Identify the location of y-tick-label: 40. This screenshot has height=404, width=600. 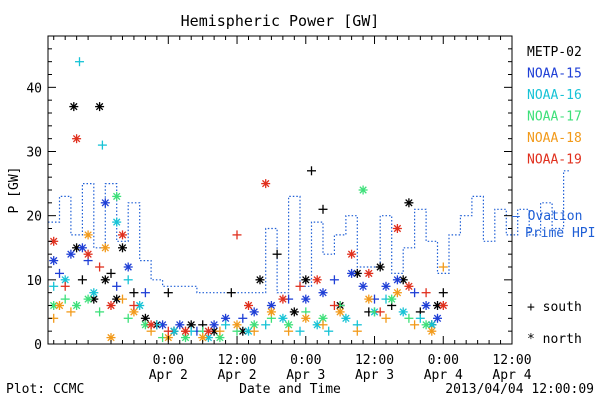
(34, 88).